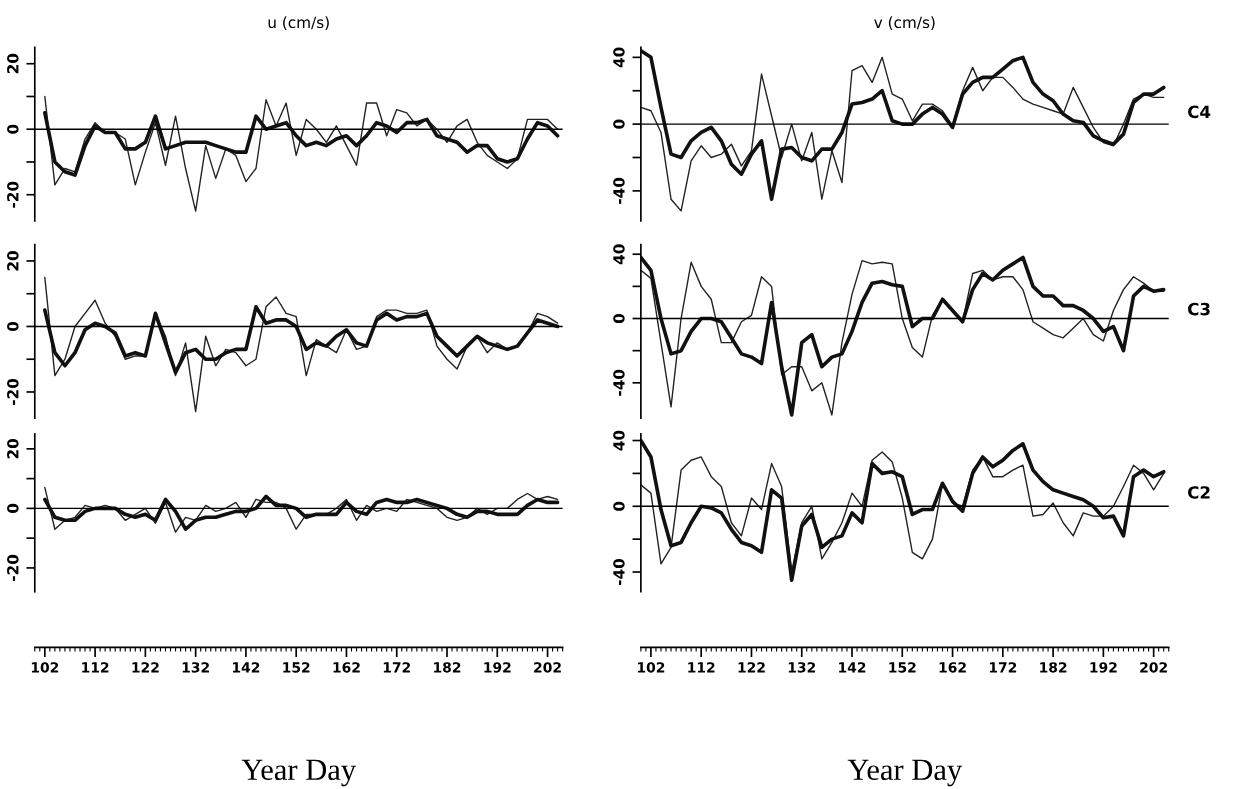 The width and height of the screenshot is (1242, 789). Describe the element at coordinates (1199, 112) in the screenshot. I see `text: C4` at that location.